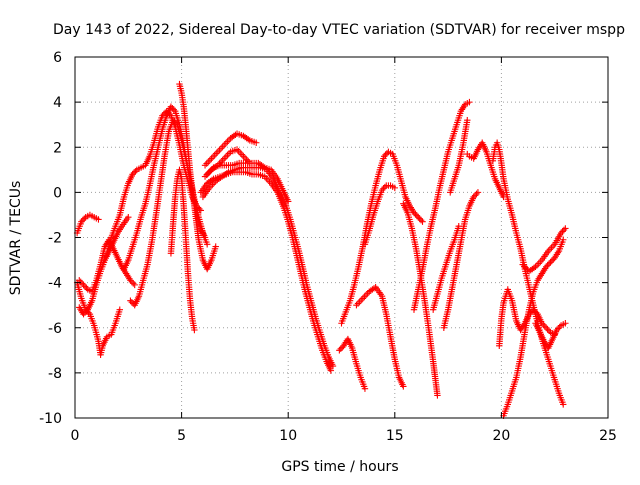  What do you see at coordinates (57, 193) in the screenshot?
I see `y-tick-label: 0` at bounding box center [57, 193].